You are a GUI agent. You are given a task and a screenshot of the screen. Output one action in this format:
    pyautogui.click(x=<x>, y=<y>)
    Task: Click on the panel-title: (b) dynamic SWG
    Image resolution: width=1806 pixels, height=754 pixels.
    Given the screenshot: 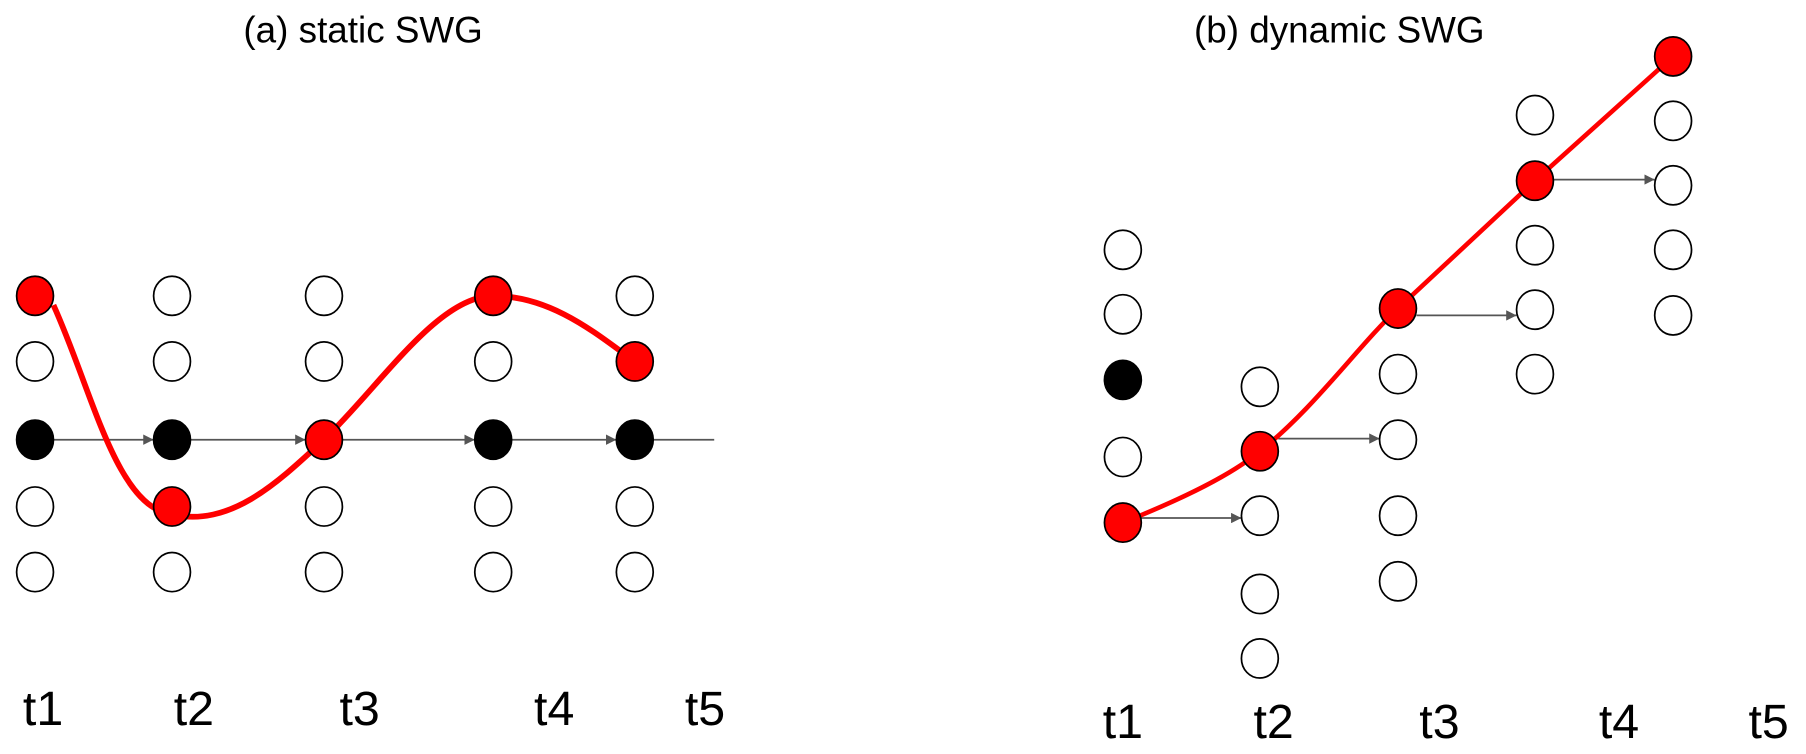 What is the action you would take?
    pyautogui.click(x=1339, y=30)
    